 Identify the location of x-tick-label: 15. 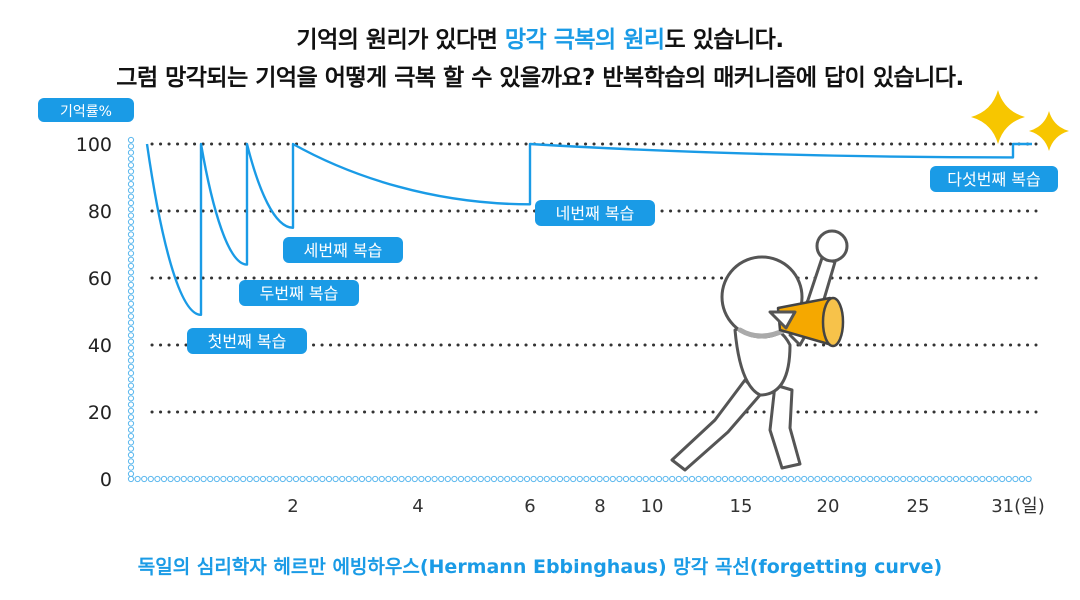
(741, 506).